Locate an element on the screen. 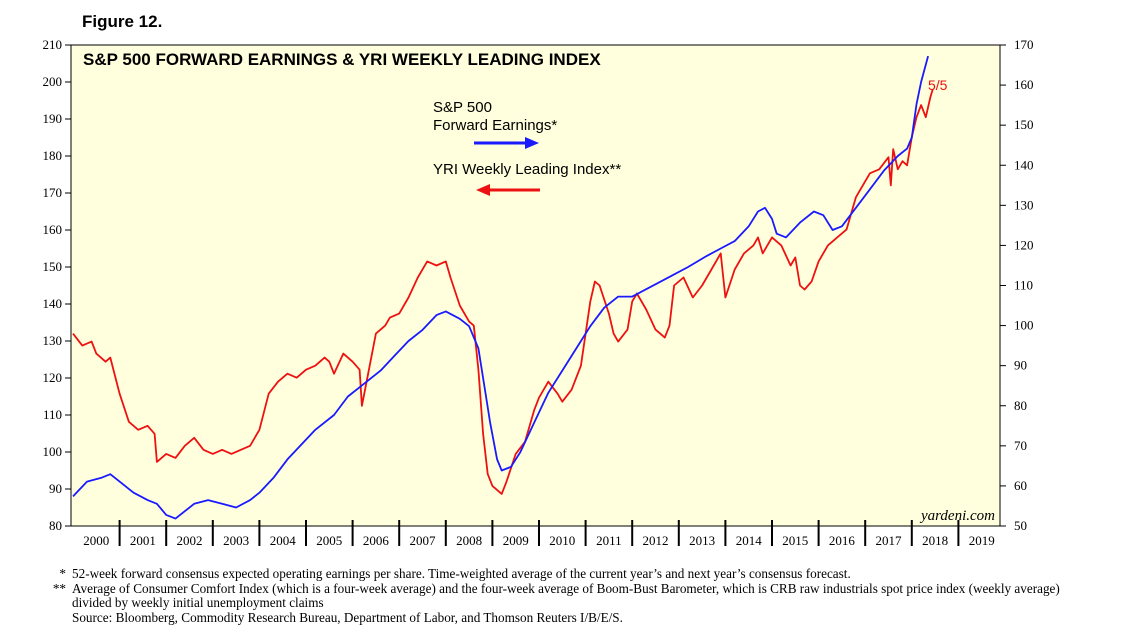  x-axis-tick-label: 2002 is located at coordinates (190, 540).